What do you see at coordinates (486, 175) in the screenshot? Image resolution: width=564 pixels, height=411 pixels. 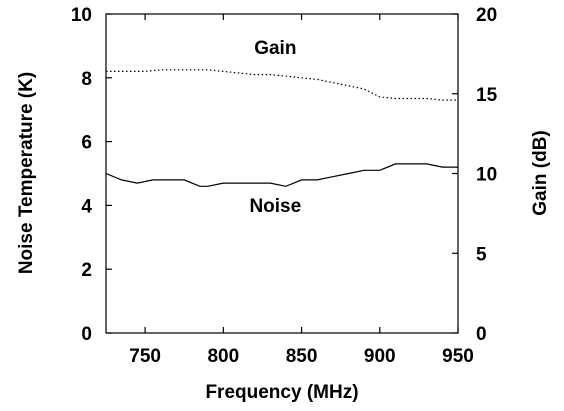 I see `y-right-tick-label: 10` at bounding box center [486, 175].